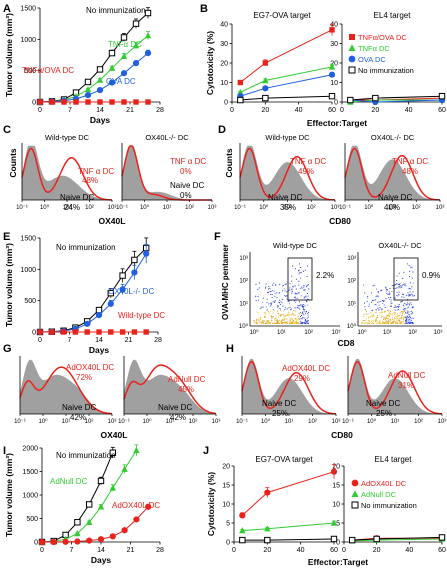 Image resolution: width=447 pixels, height=569 pixels. Describe the element at coordinates (400, 245) in the screenshot. I see `dot-plot-title: OX40L-/- DC` at that location.